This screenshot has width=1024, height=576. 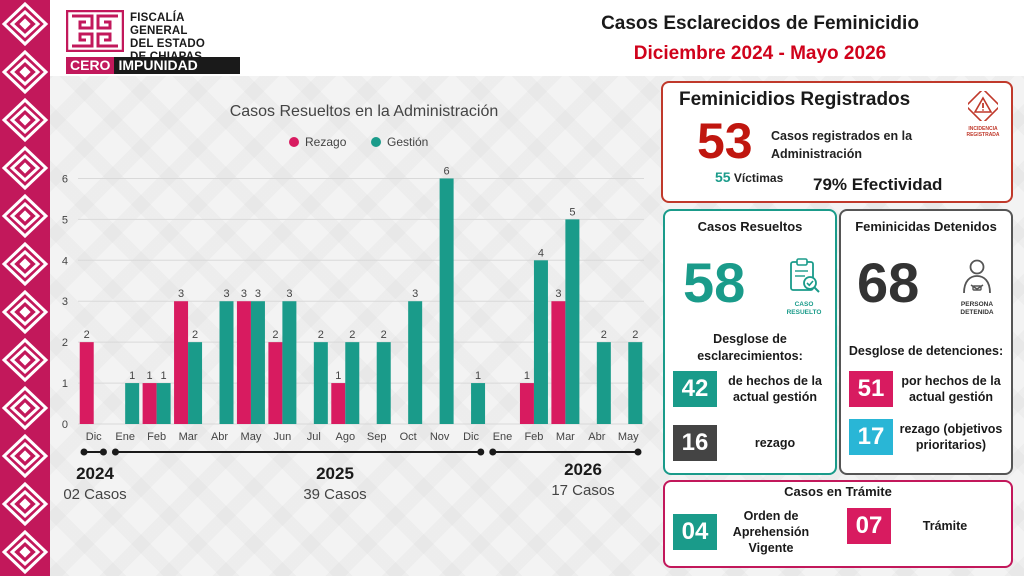 What do you see at coordinates (714, 282) in the screenshot?
I see `resolved-number: 58` at bounding box center [714, 282].